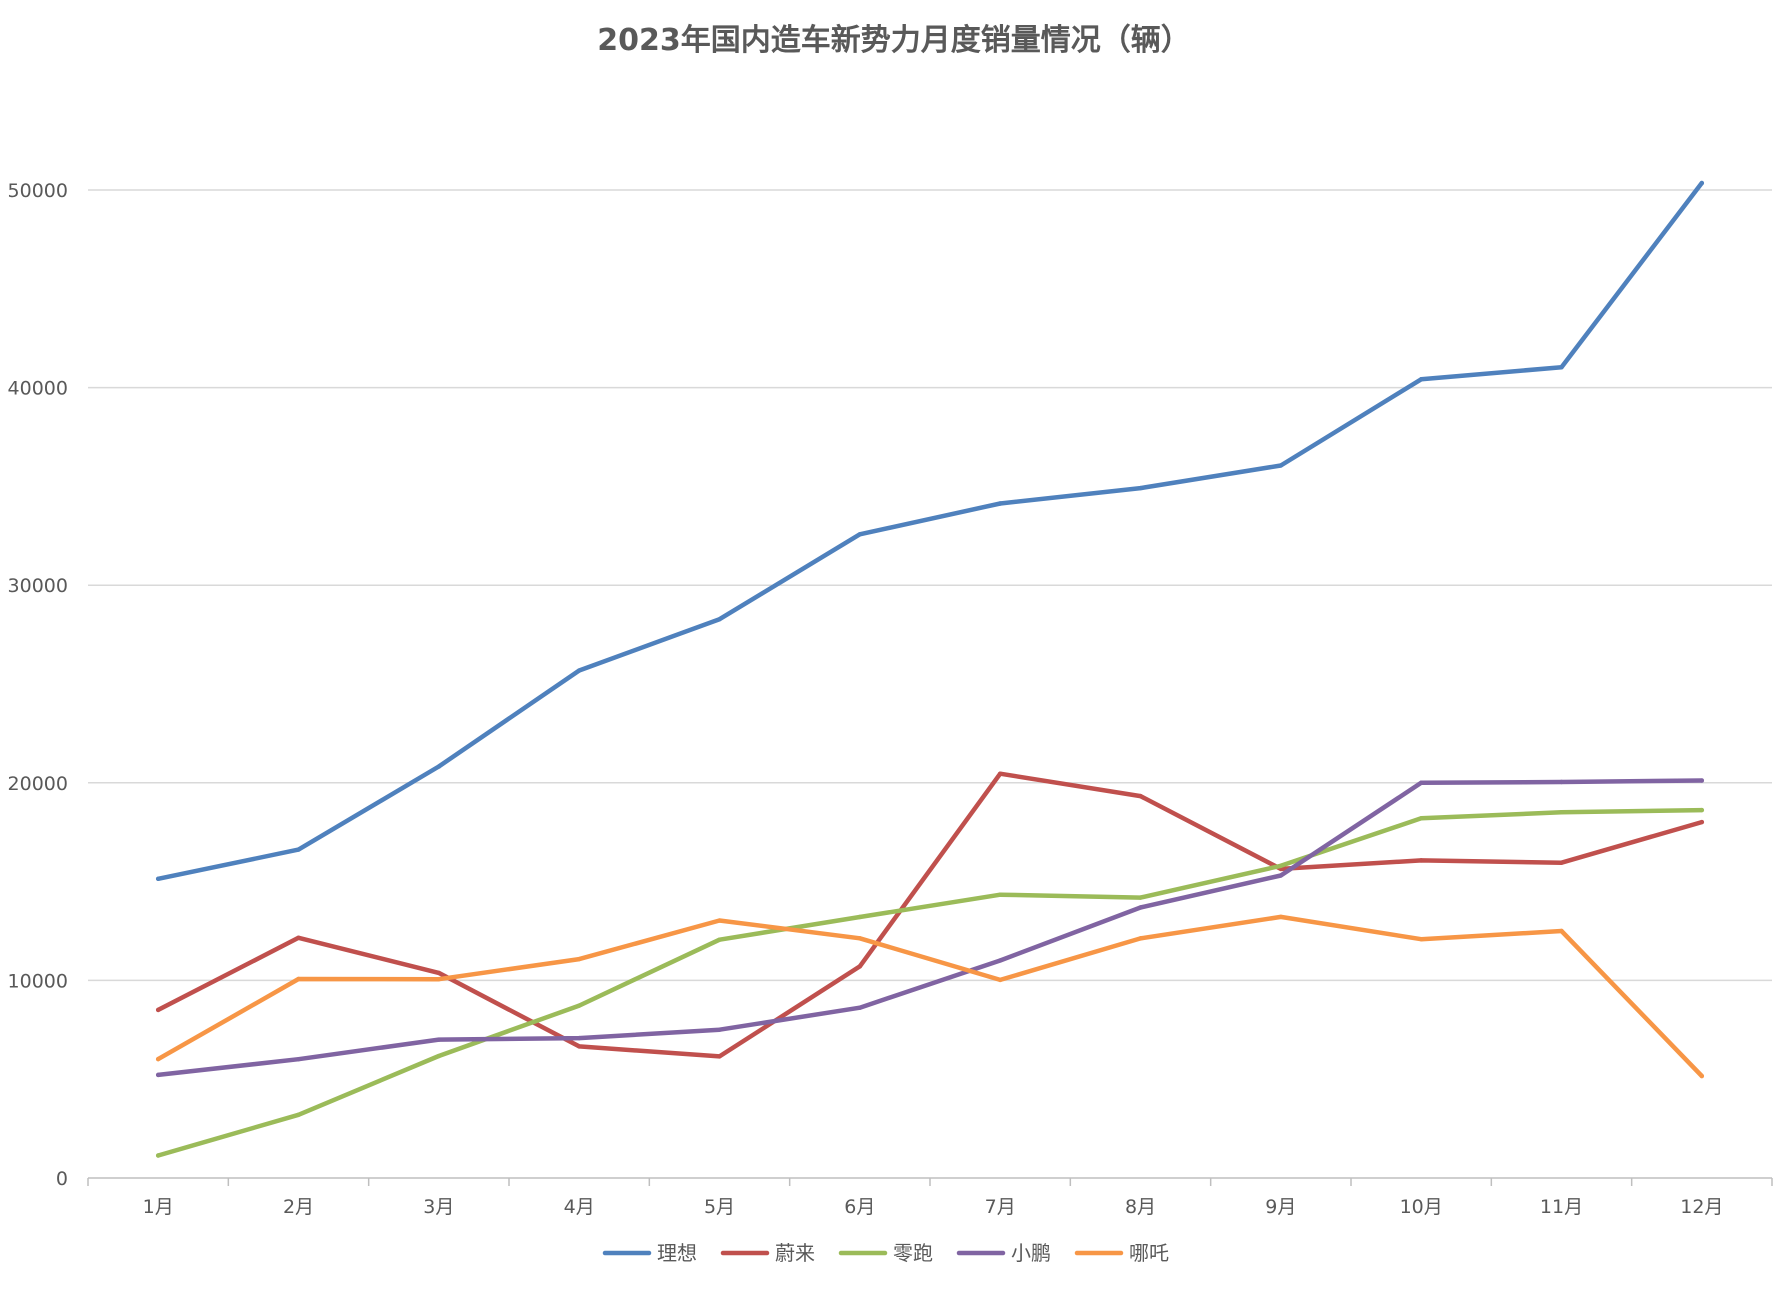  What do you see at coordinates (1031, 1253) in the screenshot?
I see `legend-label: 小鹏` at bounding box center [1031, 1253].